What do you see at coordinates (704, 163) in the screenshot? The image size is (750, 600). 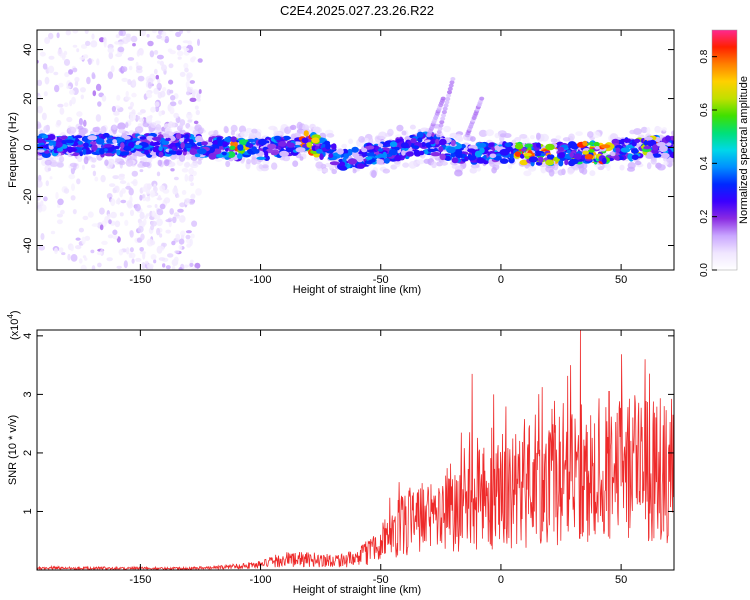 I see `colorbar-tick-label: 0.4` at bounding box center [704, 163].